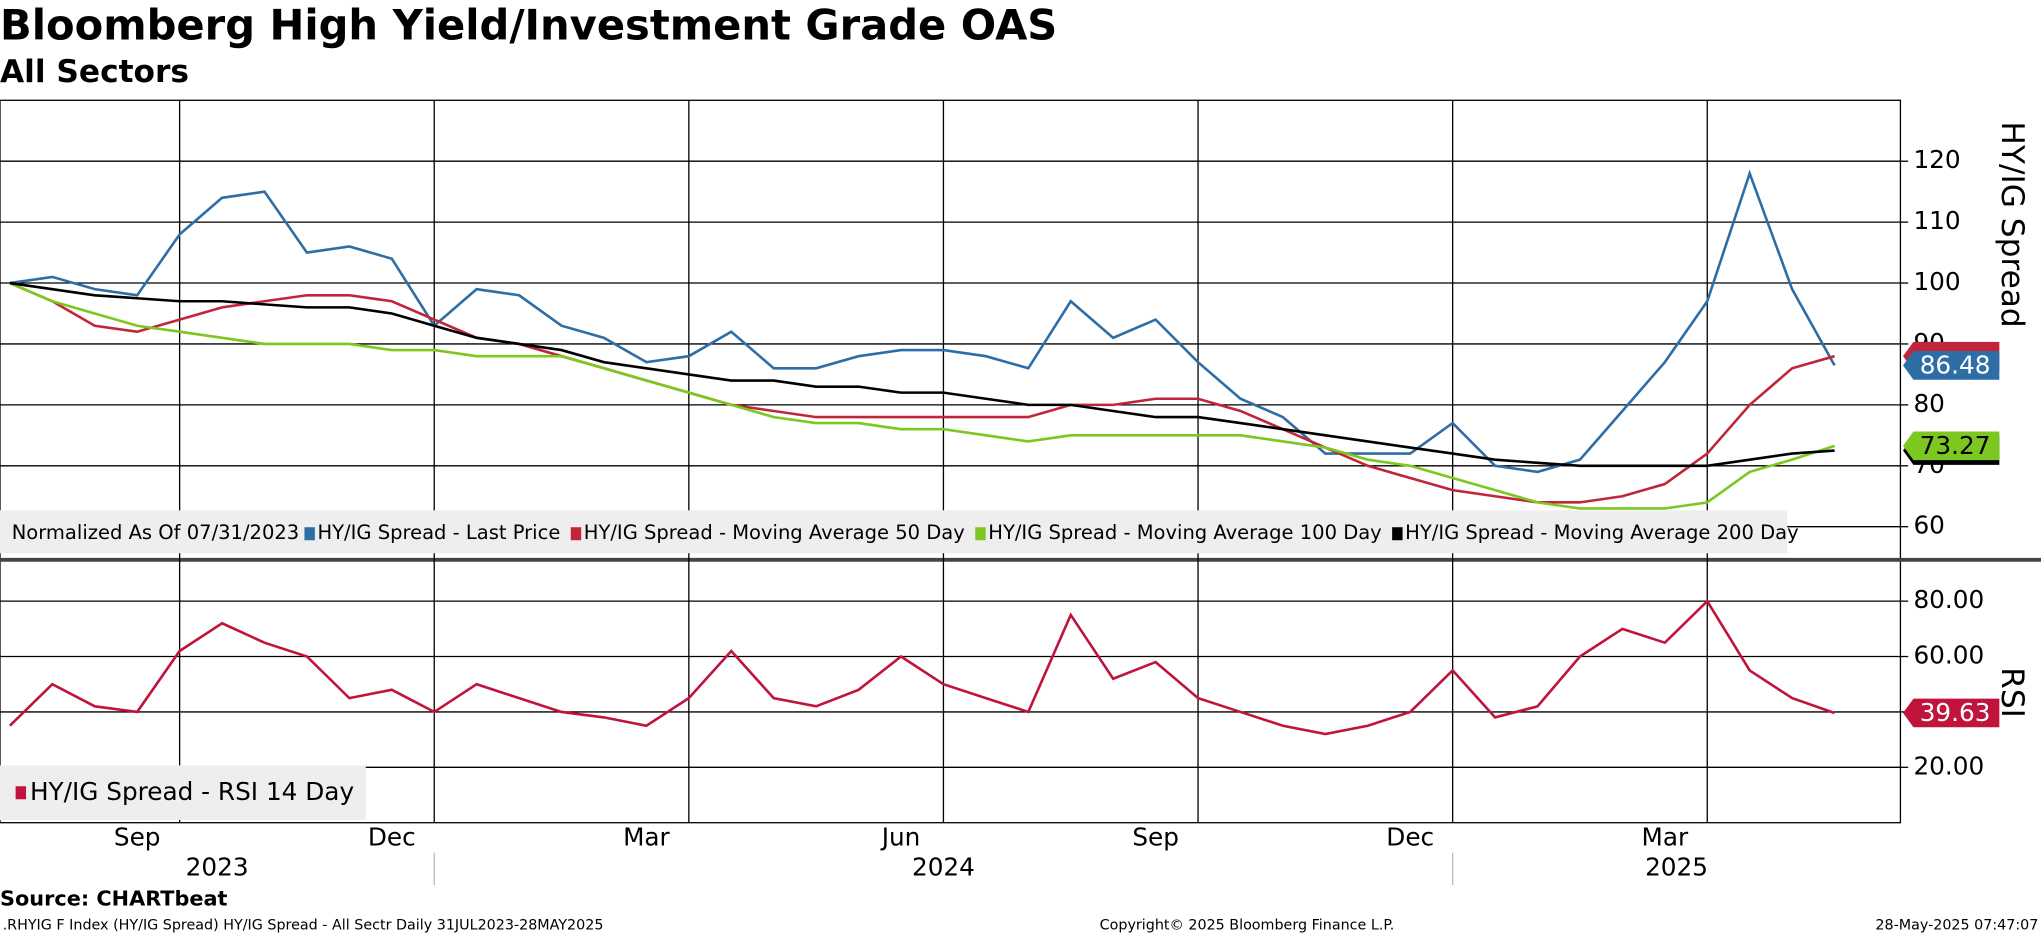 The height and width of the screenshot is (936, 2041). Describe the element at coordinates (1955, 445) in the screenshot. I see `badge-value: 73.27` at that location.